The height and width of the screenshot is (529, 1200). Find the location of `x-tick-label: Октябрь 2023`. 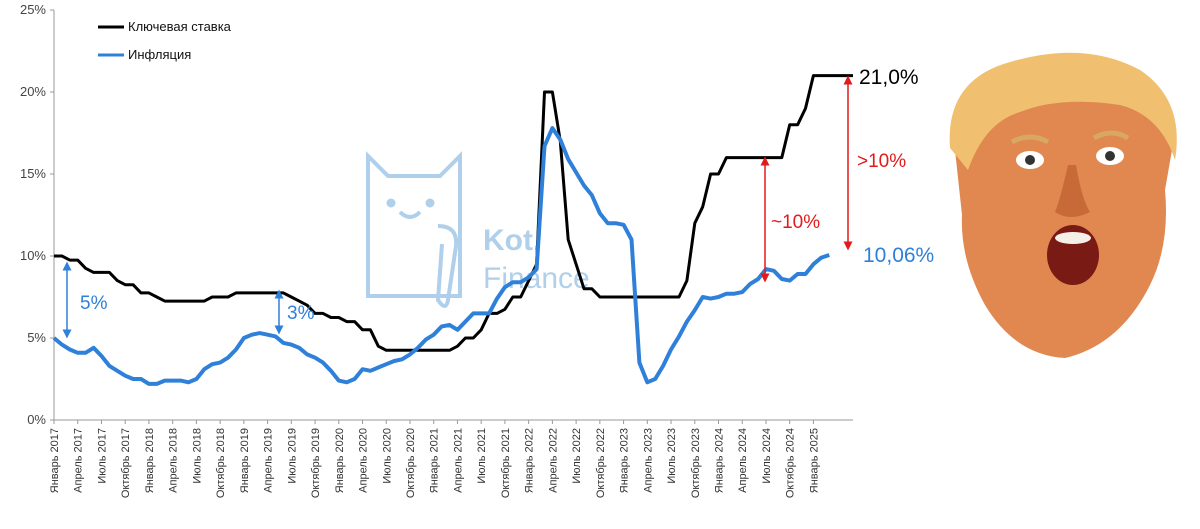

x-tick-label: Октябрь 2023 is located at coordinates (696, 463).